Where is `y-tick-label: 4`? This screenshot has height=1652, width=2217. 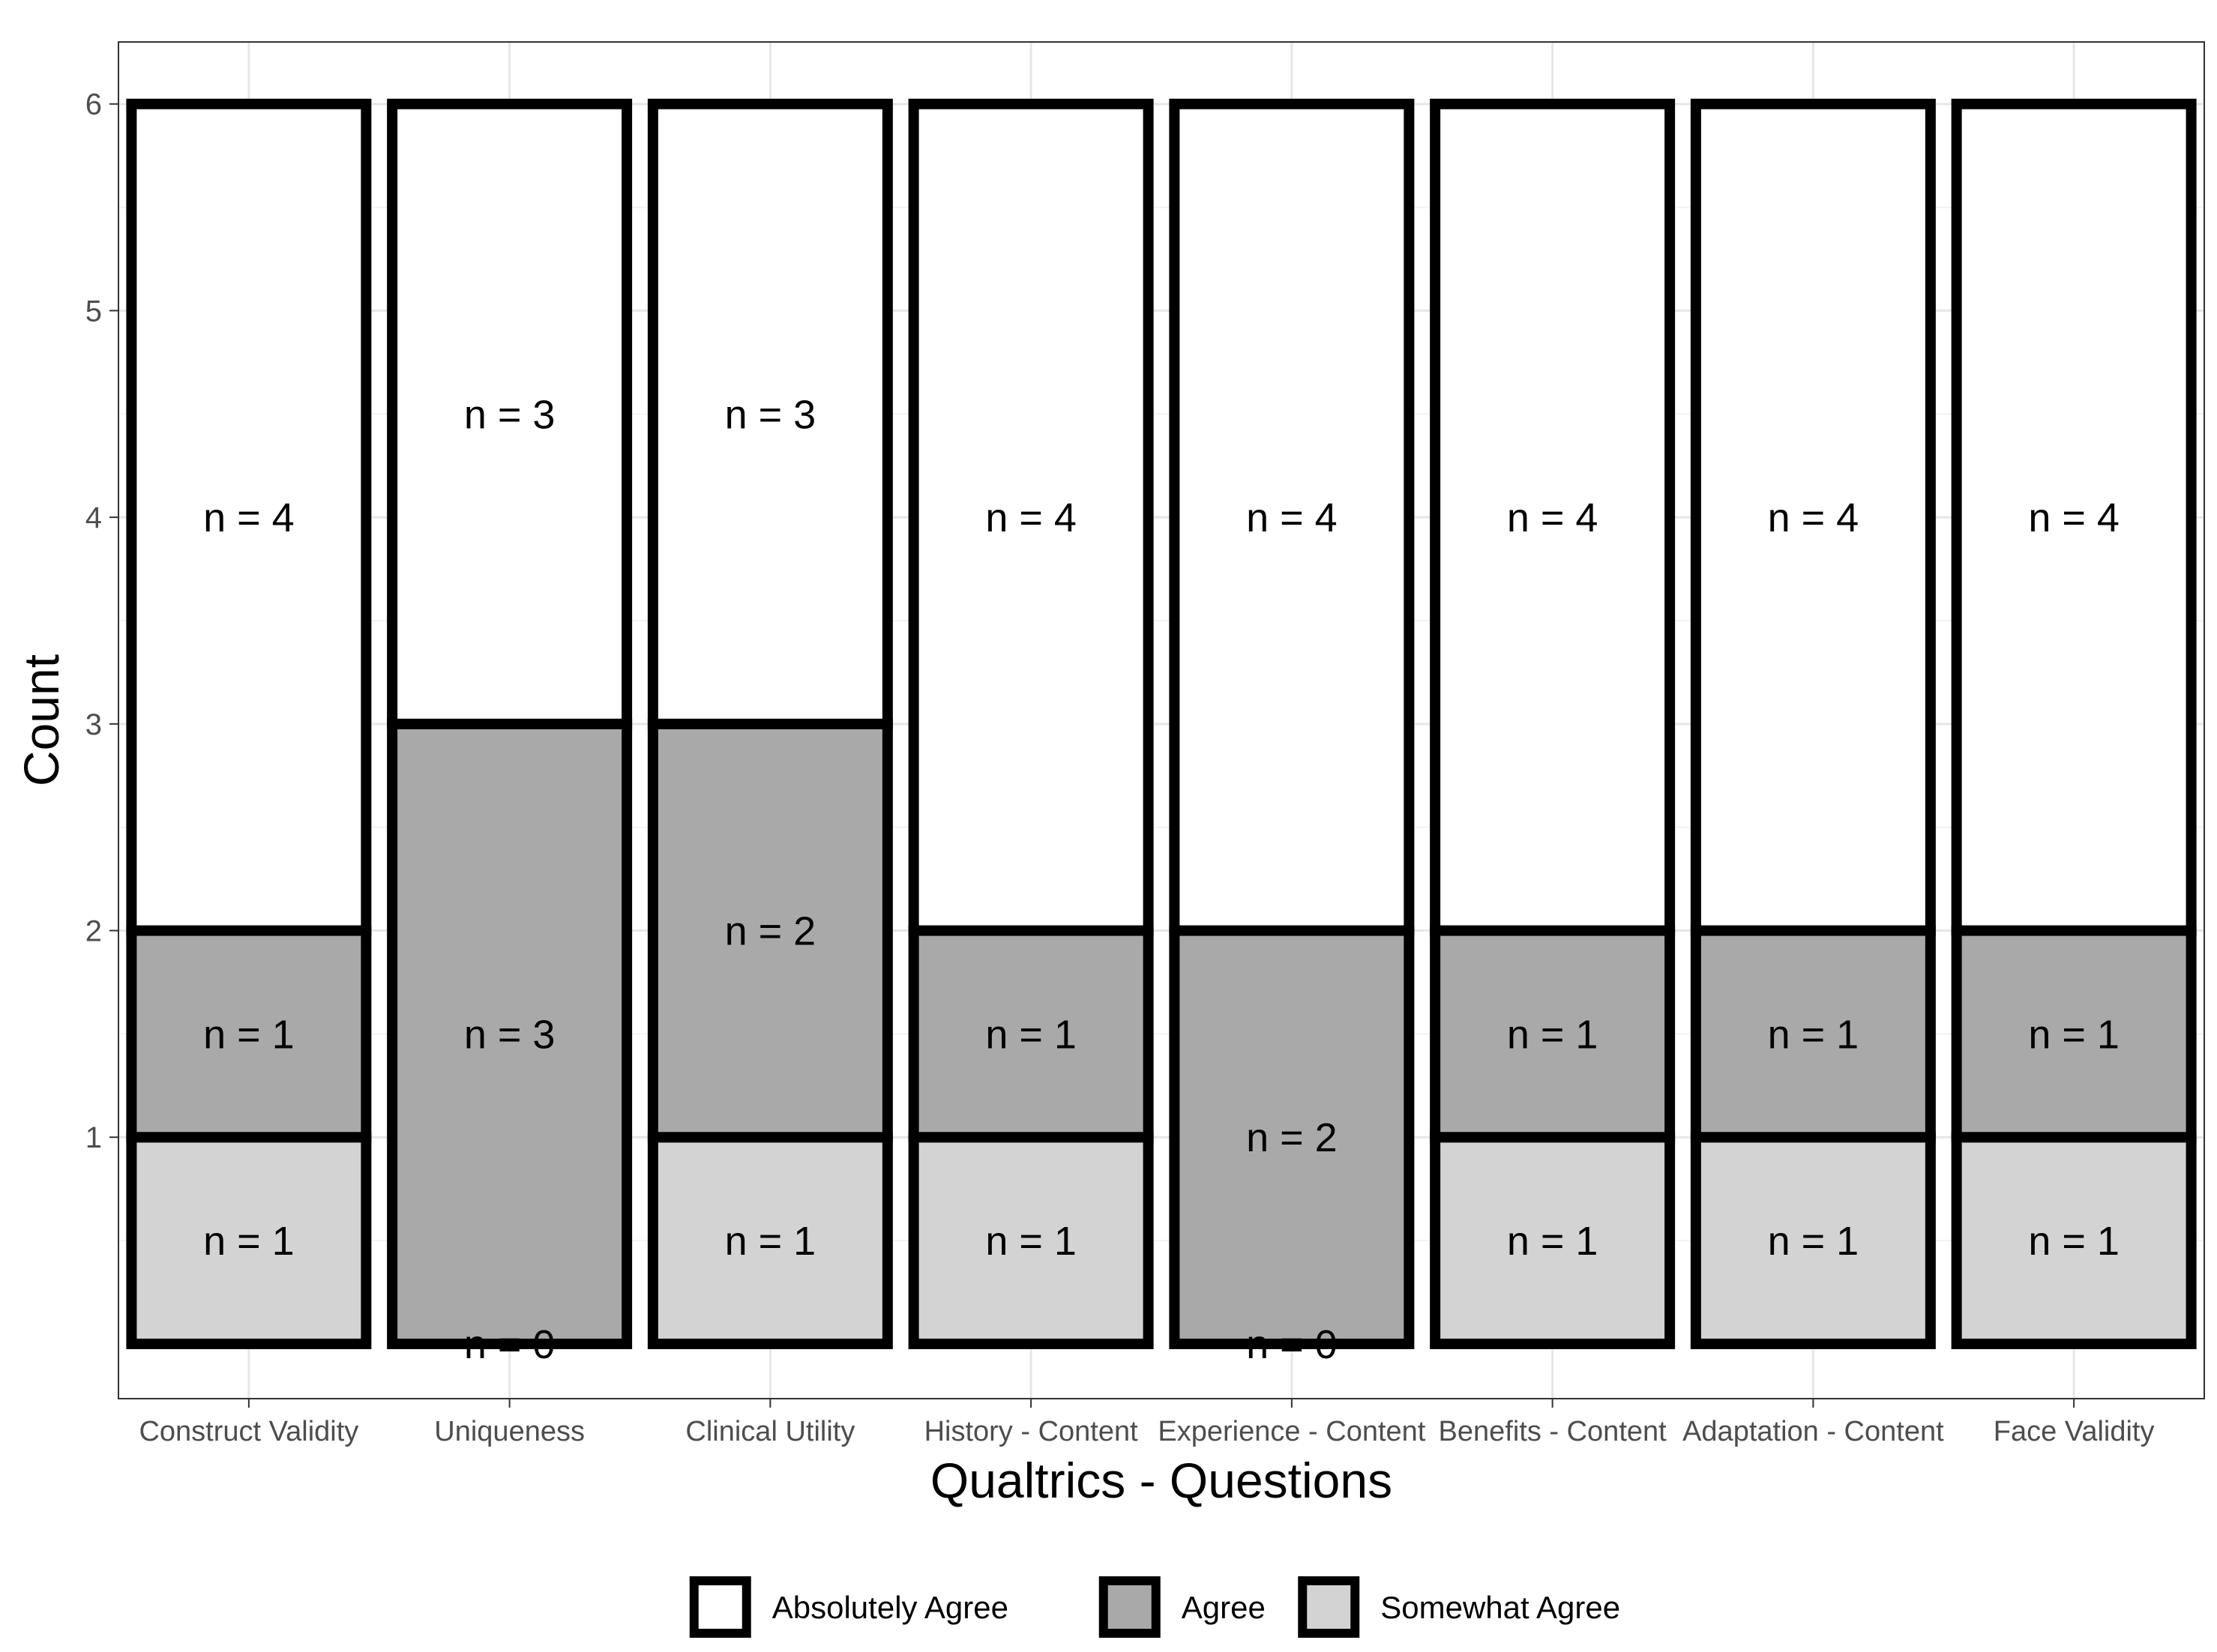 y-tick-label: 4 is located at coordinates (93, 517).